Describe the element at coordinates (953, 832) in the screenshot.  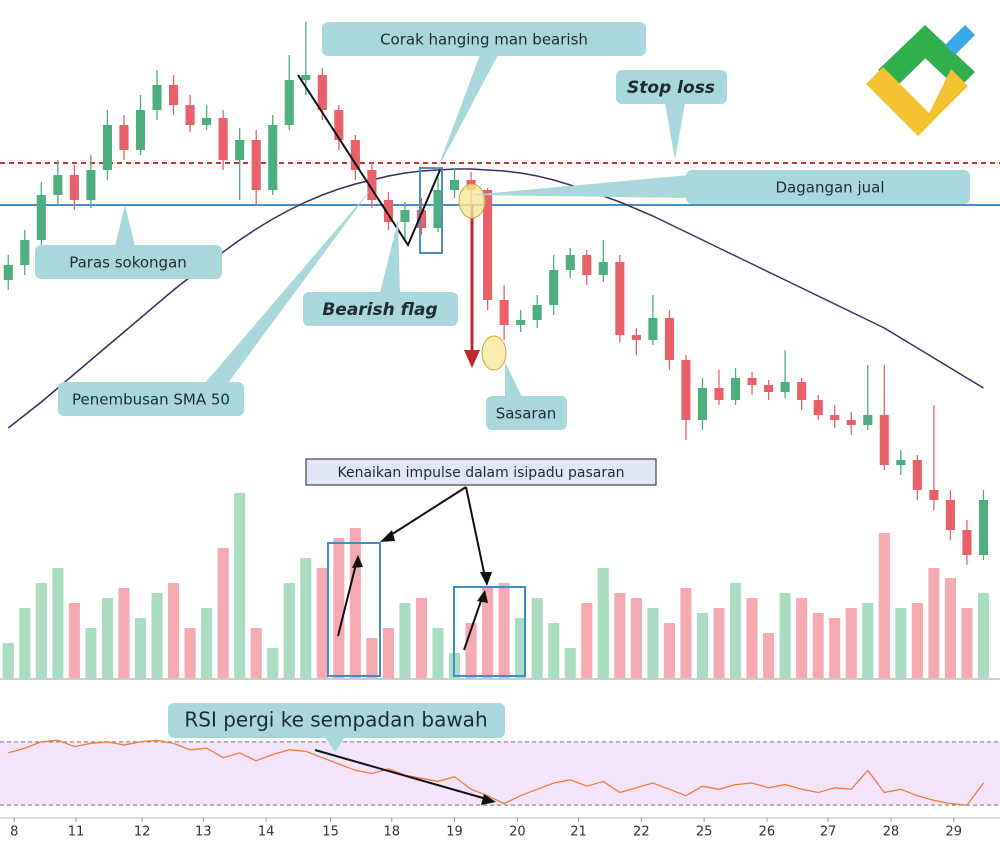
I see `x-tick-label: 29` at that location.